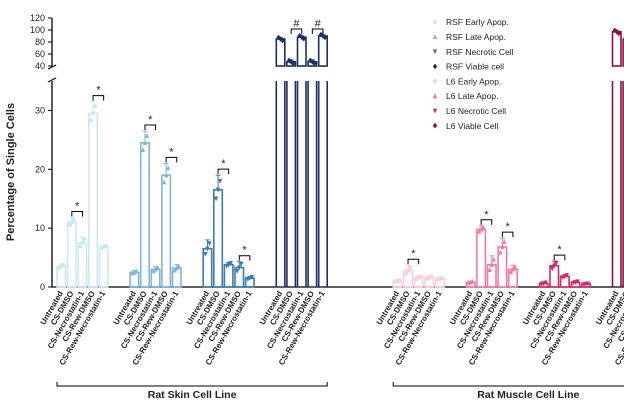 The height and width of the screenshot is (407, 624). What do you see at coordinates (42, 287) in the screenshot?
I see `y-tick-label: 0` at bounding box center [42, 287].